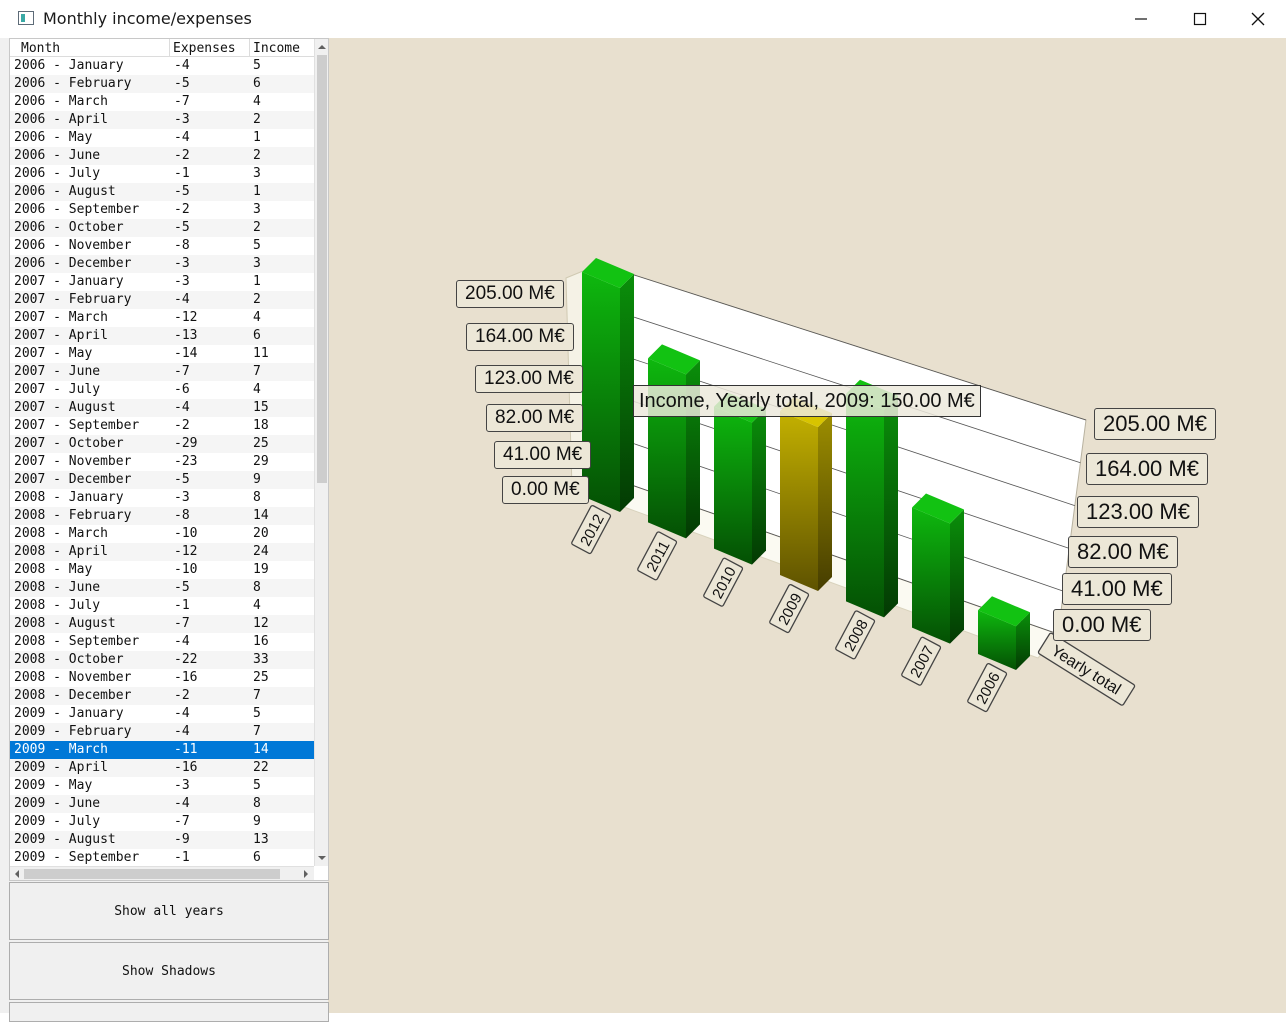  What do you see at coordinates (162, 138) in the screenshot?
I see `table-row: 2006 - May -4 1` at bounding box center [162, 138].